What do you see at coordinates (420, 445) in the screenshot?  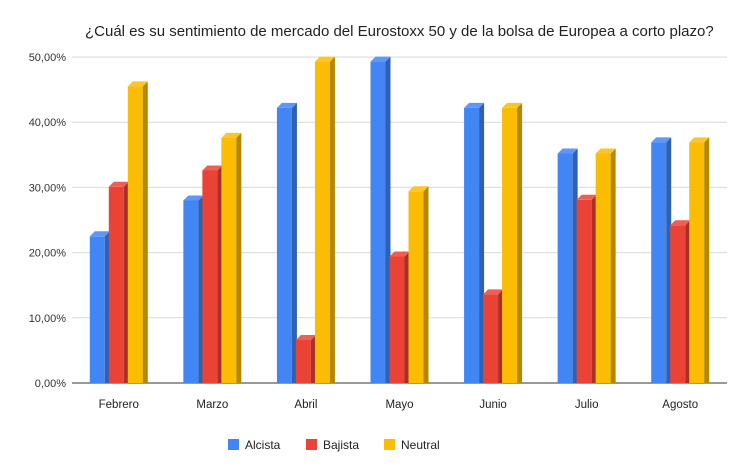 I see `legend-label: Neutral` at bounding box center [420, 445].